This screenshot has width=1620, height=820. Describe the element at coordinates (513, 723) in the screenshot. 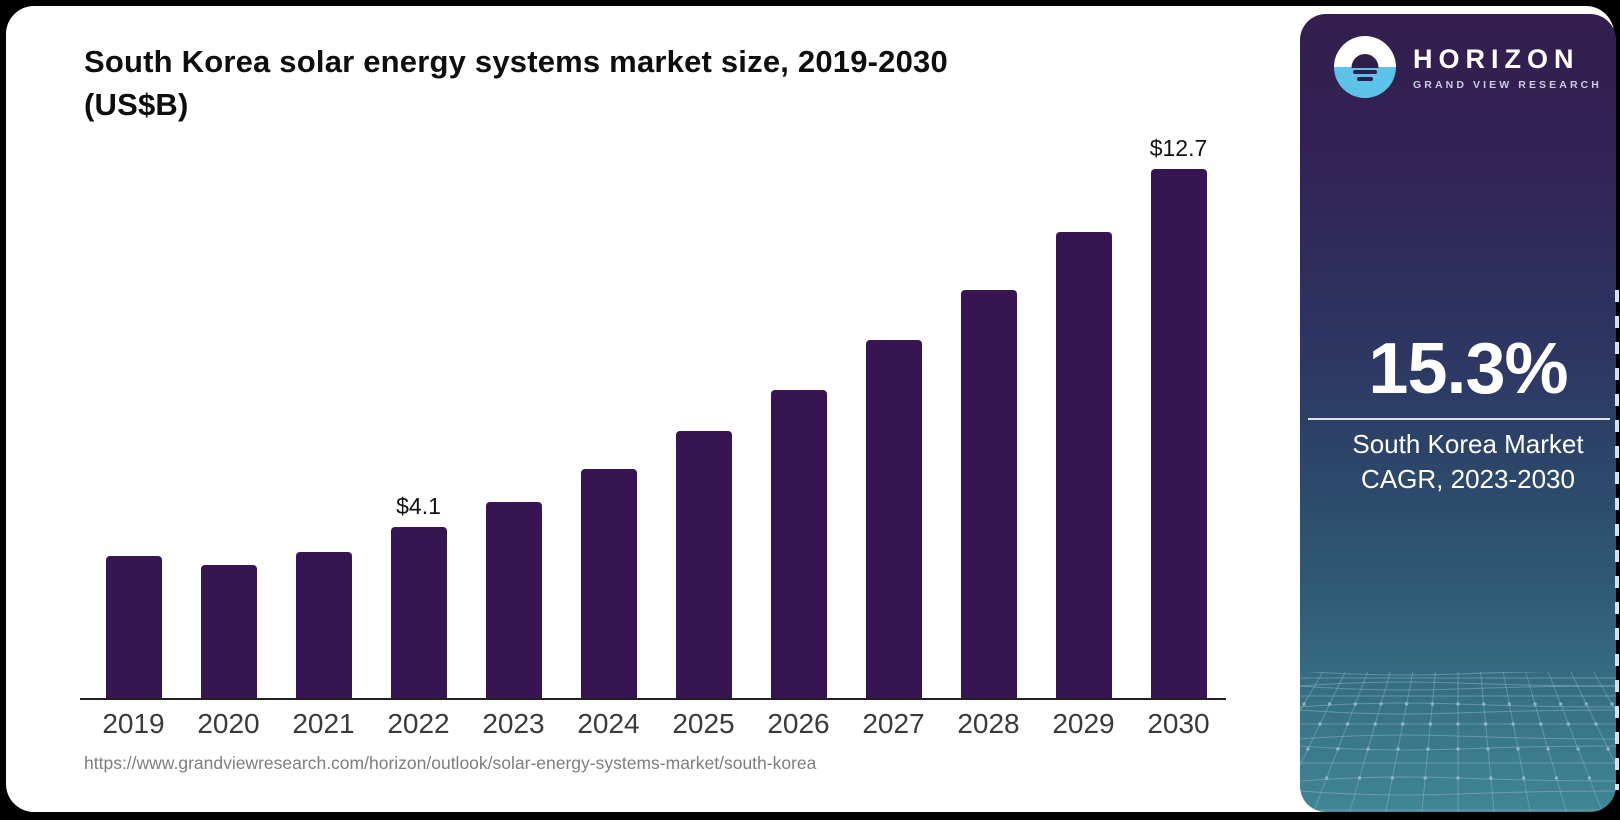

I see `x-tick-label: 2023` at that location.